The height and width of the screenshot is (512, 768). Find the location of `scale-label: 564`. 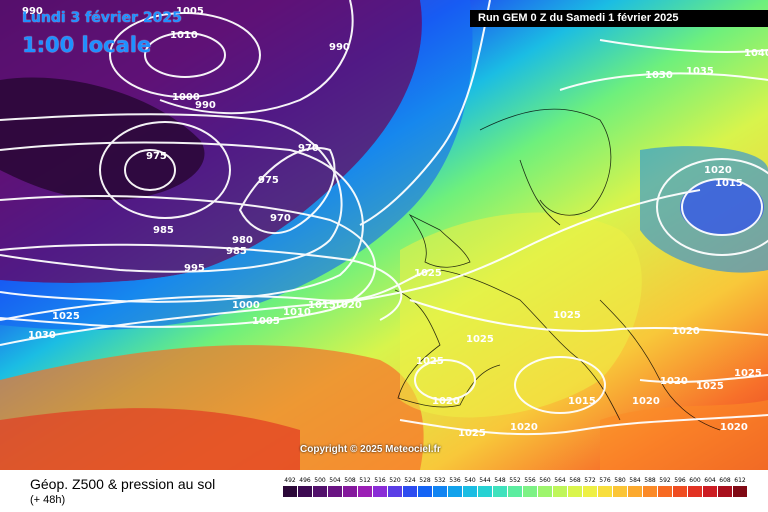

scale-label: 564 is located at coordinates (560, 480).